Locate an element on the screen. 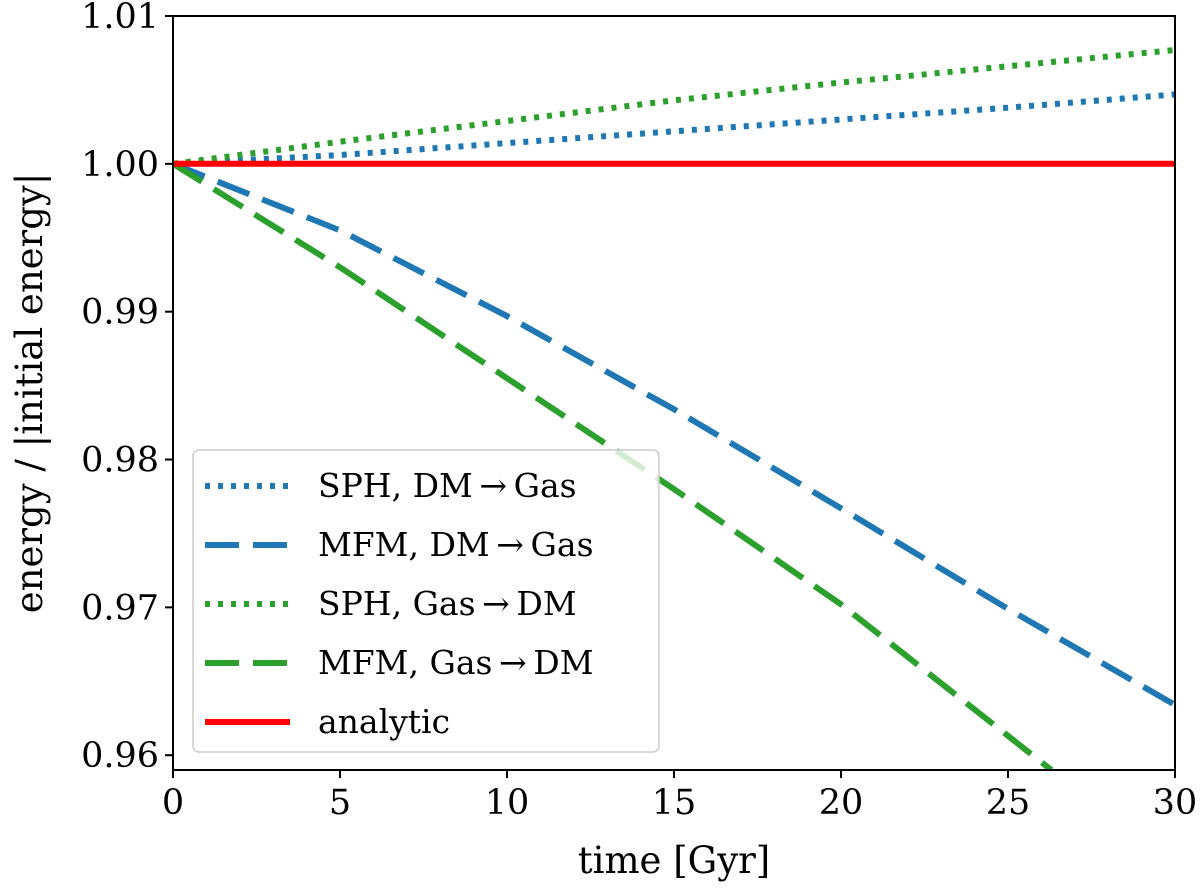  x-tick-label: 20 is located at coordinates (841, 803).